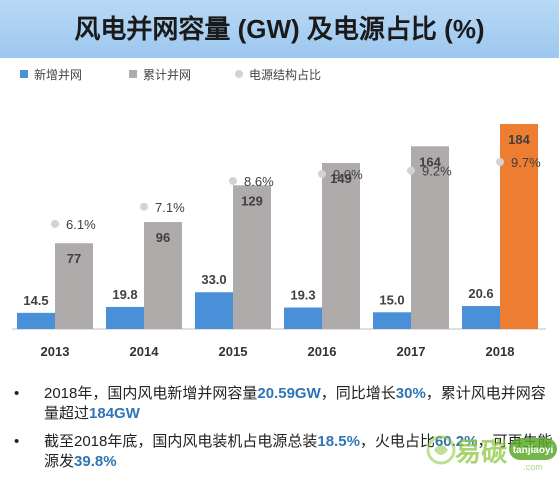 The width and height of the screenshot is (559, 498). What do you see at coordinates (285, 74) in the screenshot?
I see `legend-label: 电源结构占比` at bounding box center [285, 74].